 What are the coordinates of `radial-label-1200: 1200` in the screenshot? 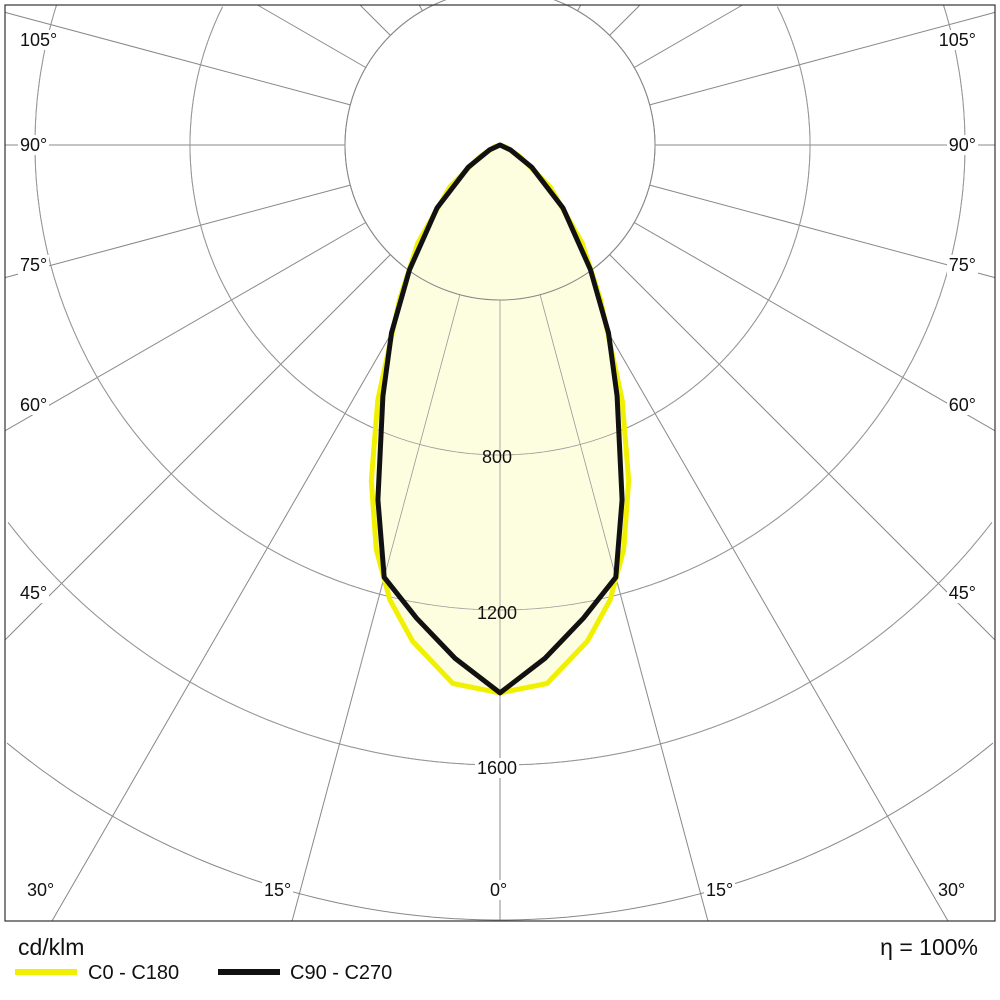 It's located at (497, 613).